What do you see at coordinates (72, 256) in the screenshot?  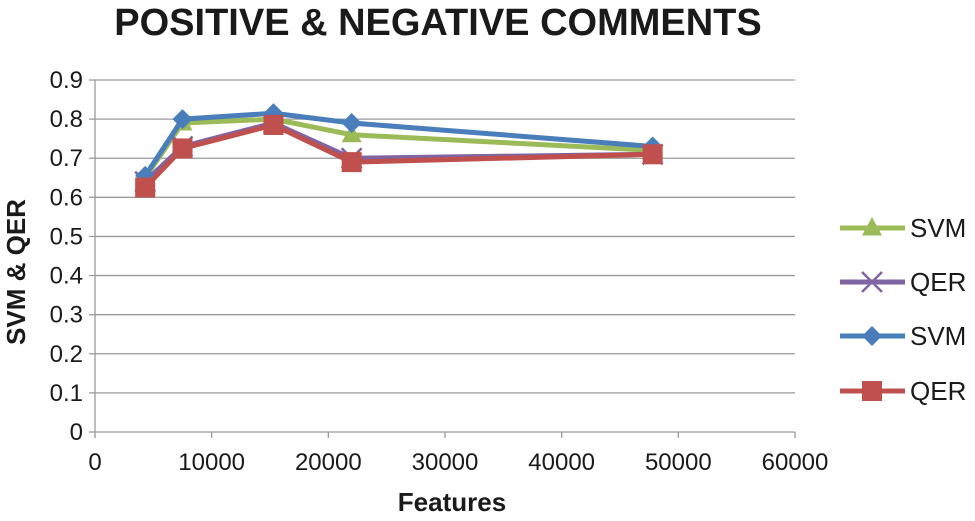 I see `y-axis-ticks: 0 0.1 0.2 0.3 0.4 0.5 0.6 0.7 0.8 0.9` at bounding box center [72, 256].